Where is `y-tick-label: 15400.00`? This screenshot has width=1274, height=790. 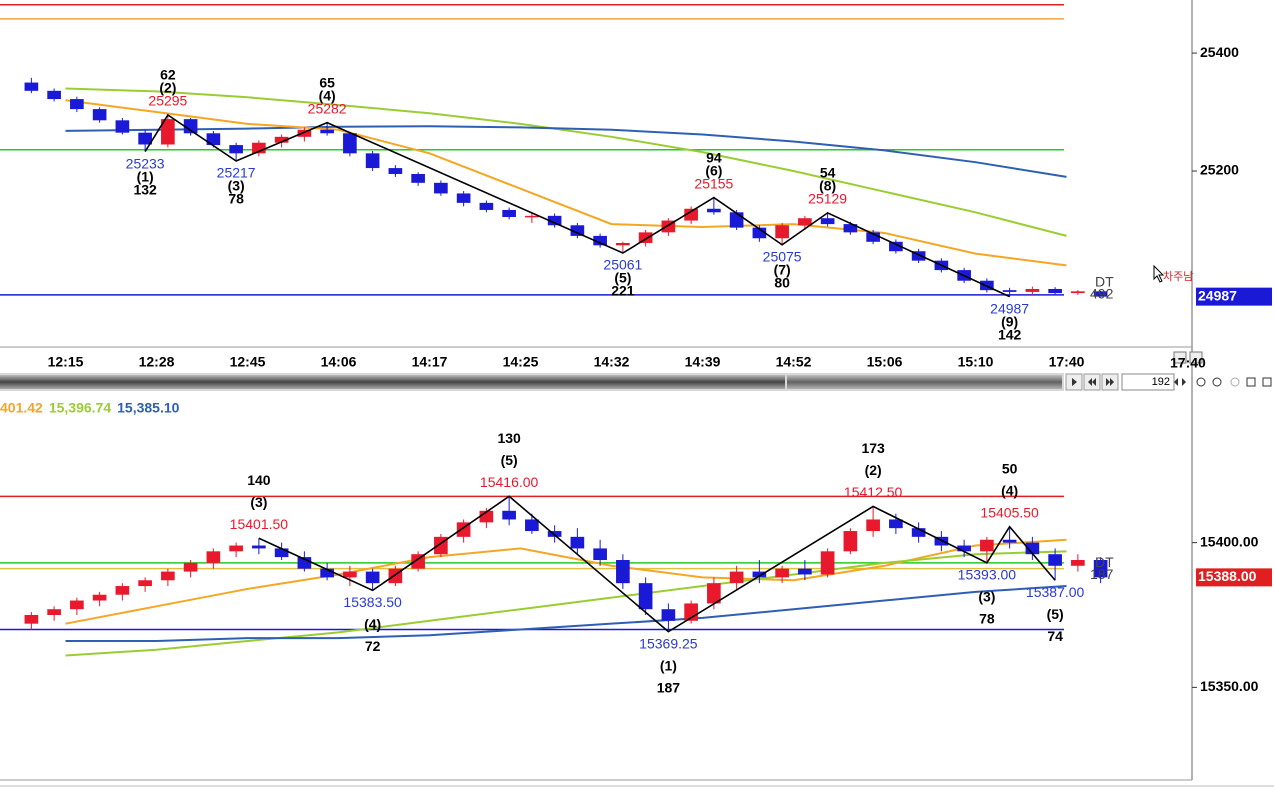 y-tick-label: 15400.00 is located at coordinates (1229, 541).